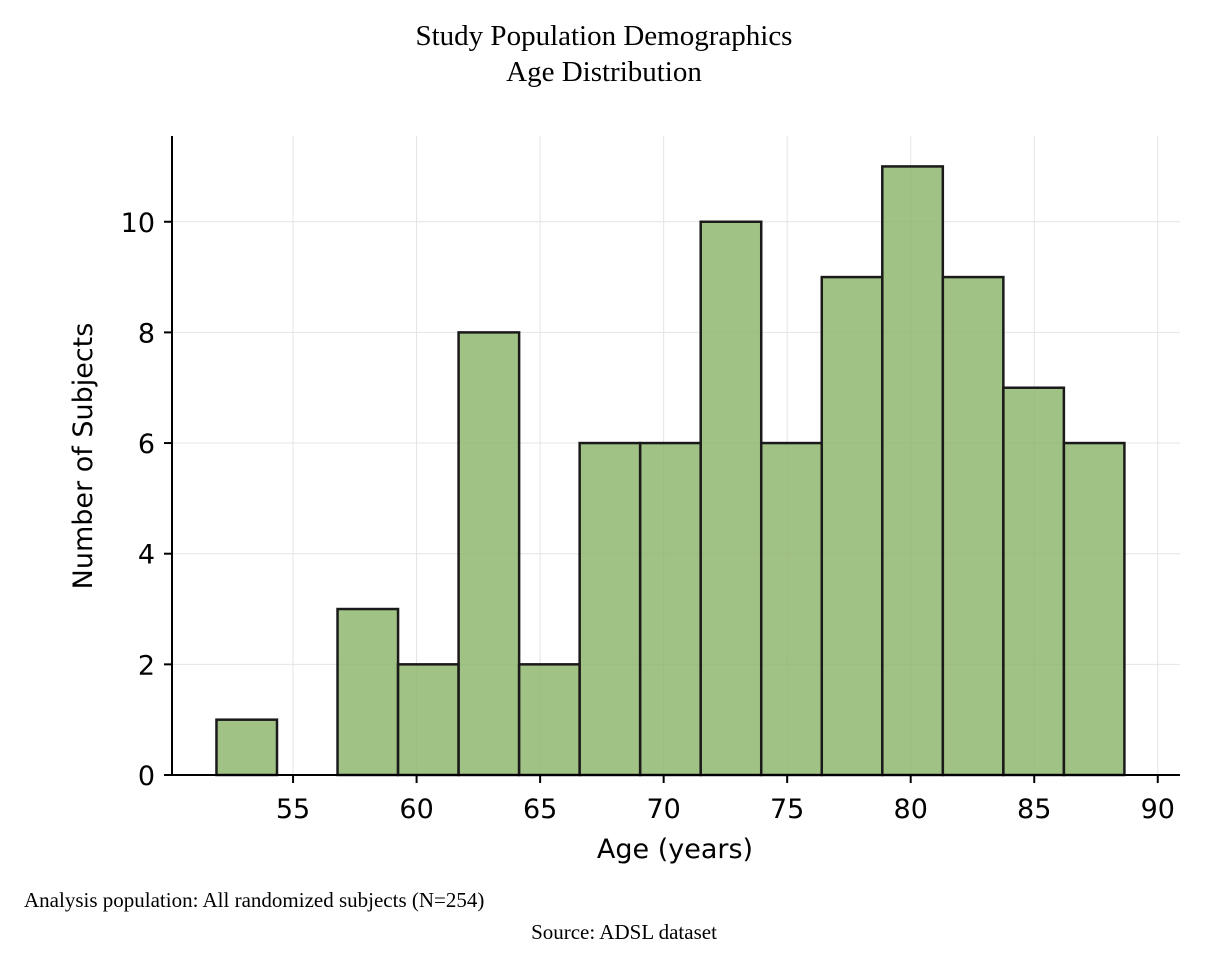  What do you see at coordinates (83, 456) in the screenshot?
I see `y-axis-label: Number of Subjects` at bounding box center [83, 456].